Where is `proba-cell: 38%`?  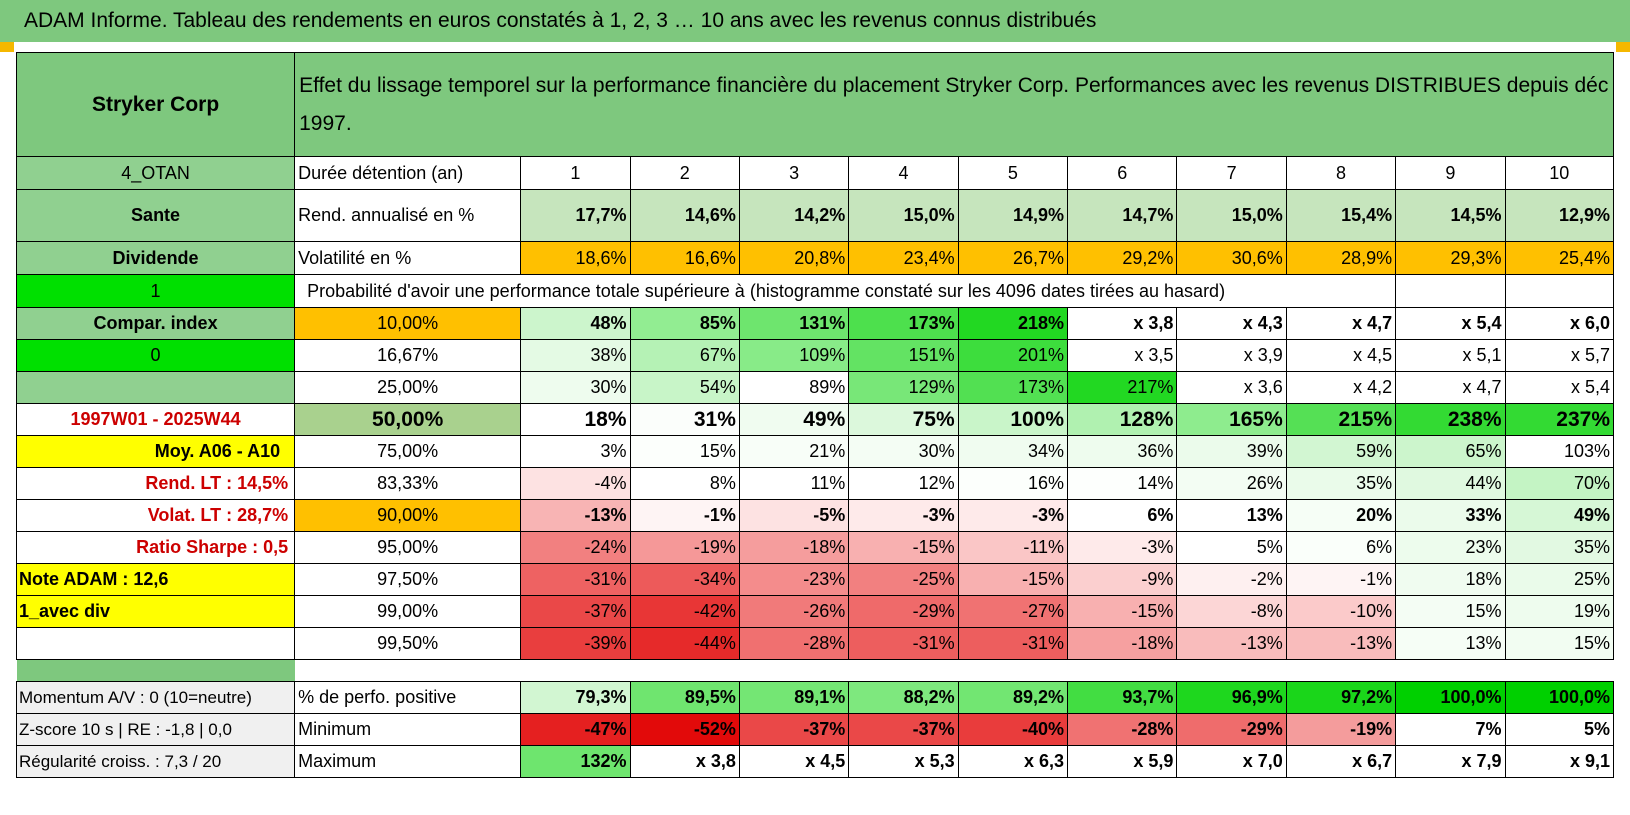
proba-cell: 38% is located at coordinates (575, 355).